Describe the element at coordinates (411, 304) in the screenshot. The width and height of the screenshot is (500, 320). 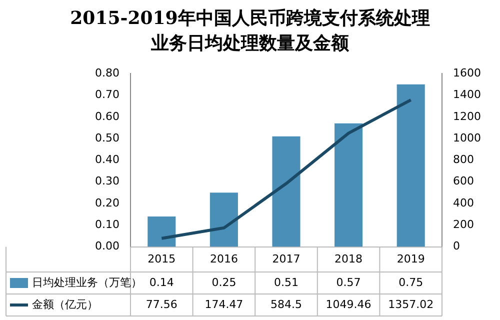
I see `data-label: 1357.02` at that location.